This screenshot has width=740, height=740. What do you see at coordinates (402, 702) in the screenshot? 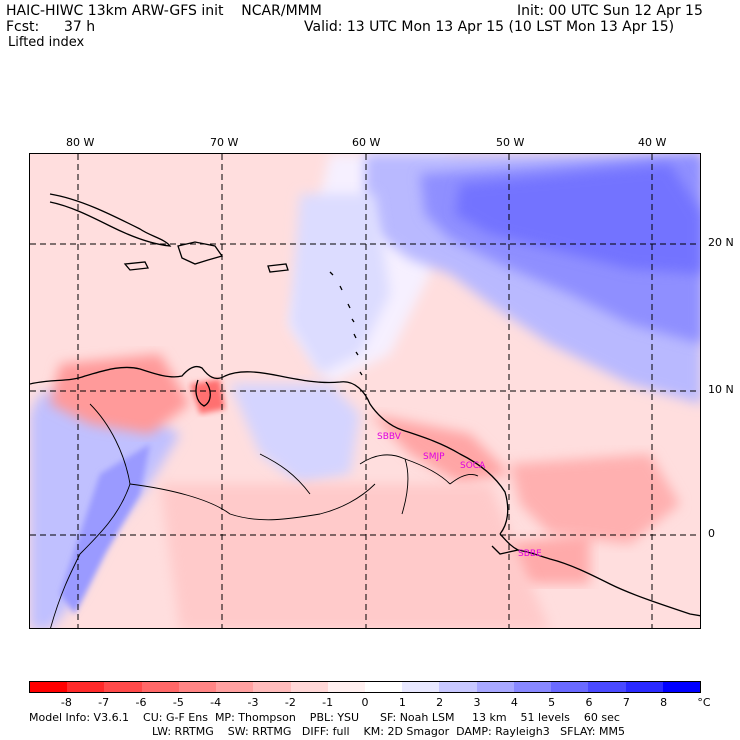
I see `colorbar-tick-label: 1` at bounding box center [402, 702].